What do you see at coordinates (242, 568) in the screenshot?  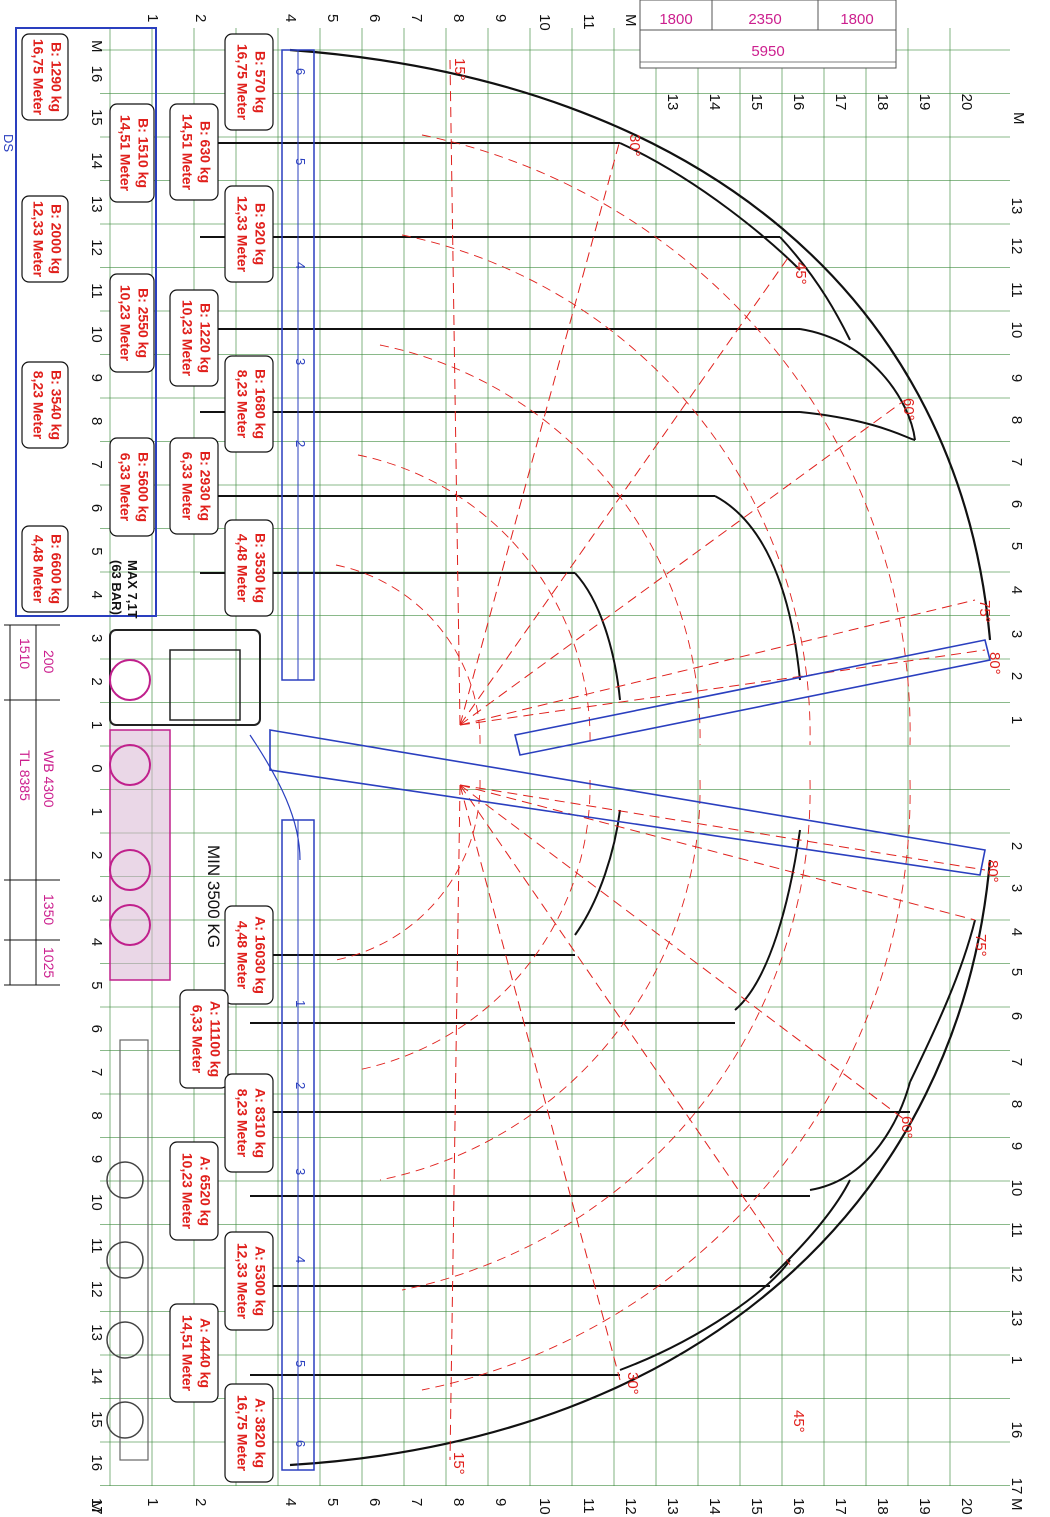 I see `label-length: 4,48 Meter` at bounding box center [242, 568].